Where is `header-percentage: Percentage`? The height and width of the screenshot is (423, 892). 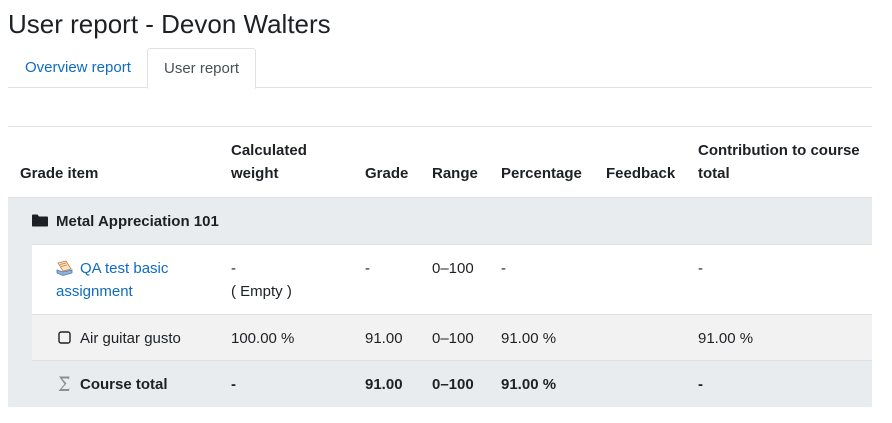
header-percentage: Percentage is located at coordinates (541, 173).